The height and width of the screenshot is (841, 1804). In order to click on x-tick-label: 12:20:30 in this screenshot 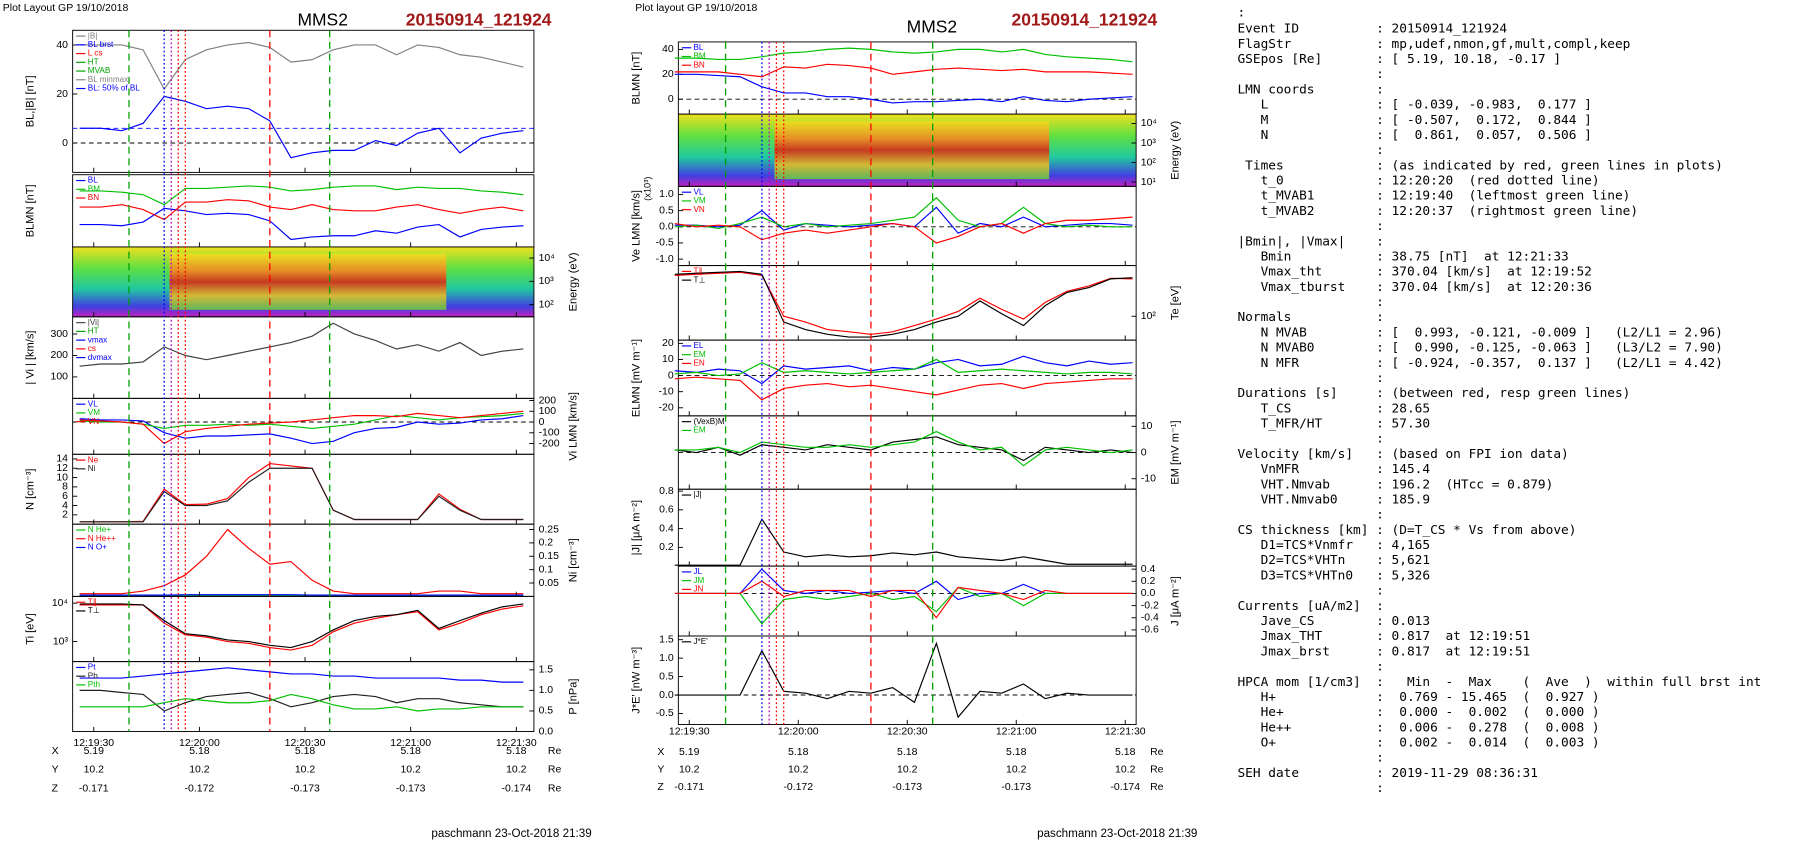, I will do `click(305, 743)`.